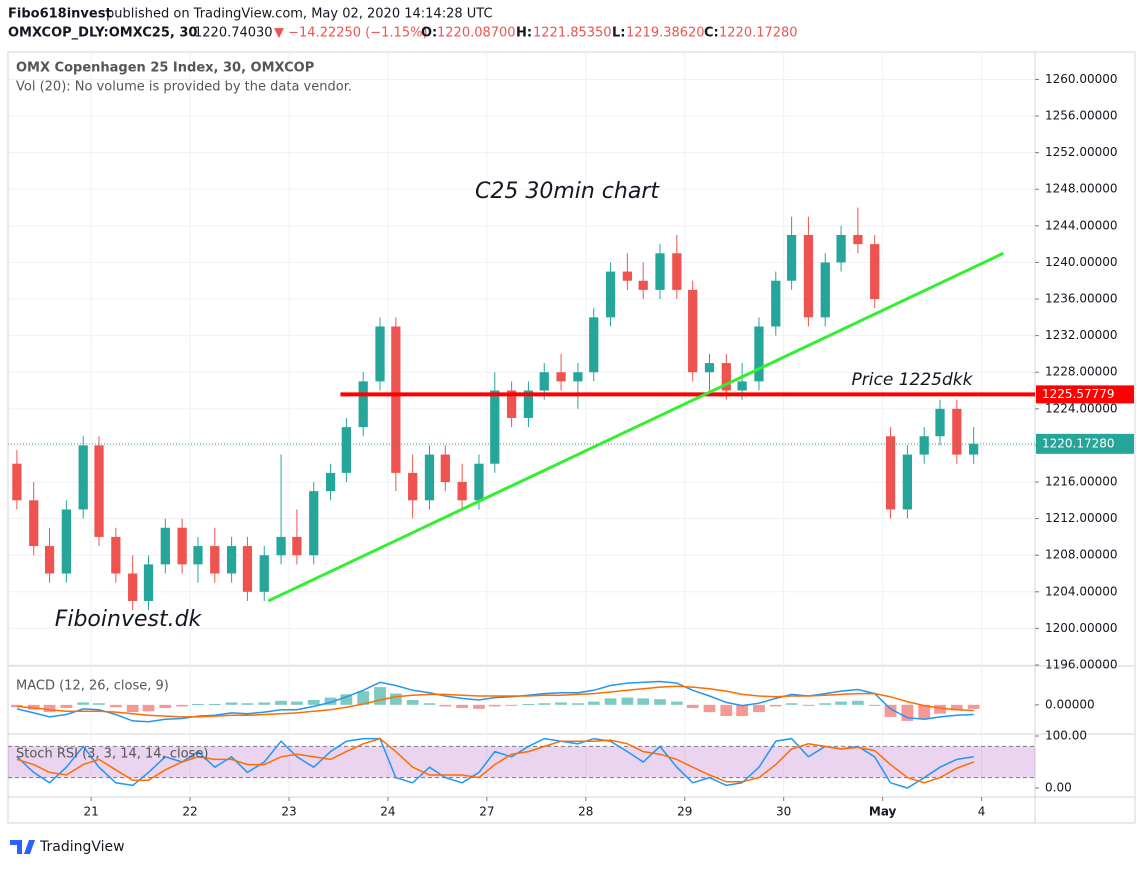 The image size is (1137, 871). What do you see at coordinates (524, 33) in the screenshot?
I see `h-label: H:` at bounding box center [524, 33].